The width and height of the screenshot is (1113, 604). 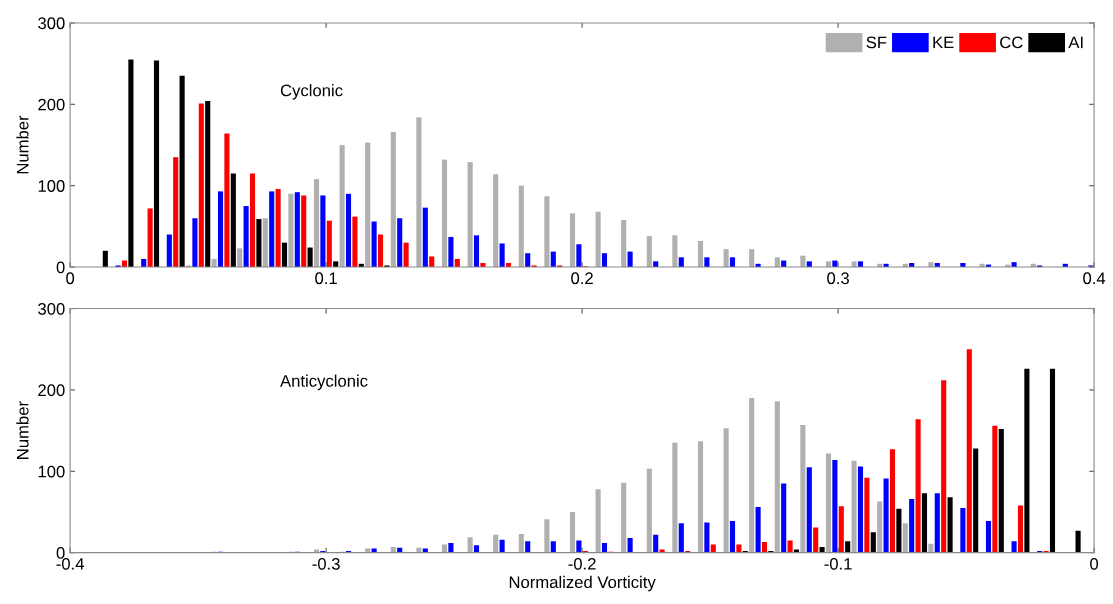 What do you see at coordinates (838, 563) in the screenshot?
I see `x-tick-label: -0.1` at bounding box center [838, 563].